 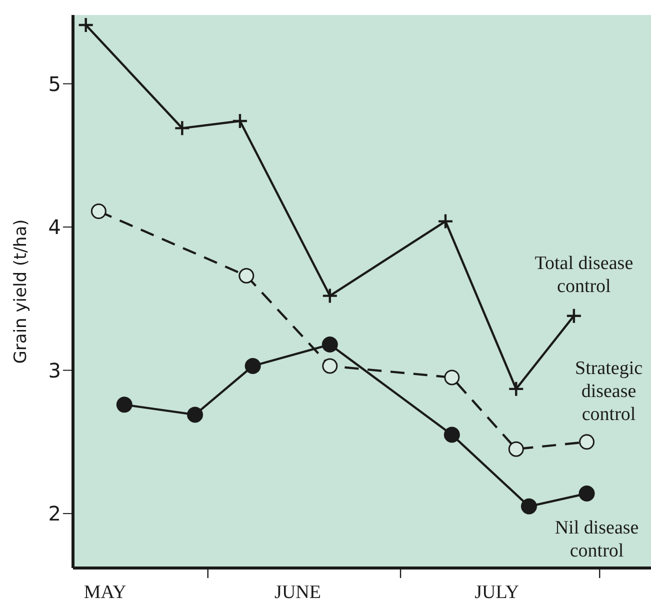 I want to click on y-tick-label: 3, so click(x=54, y=370).